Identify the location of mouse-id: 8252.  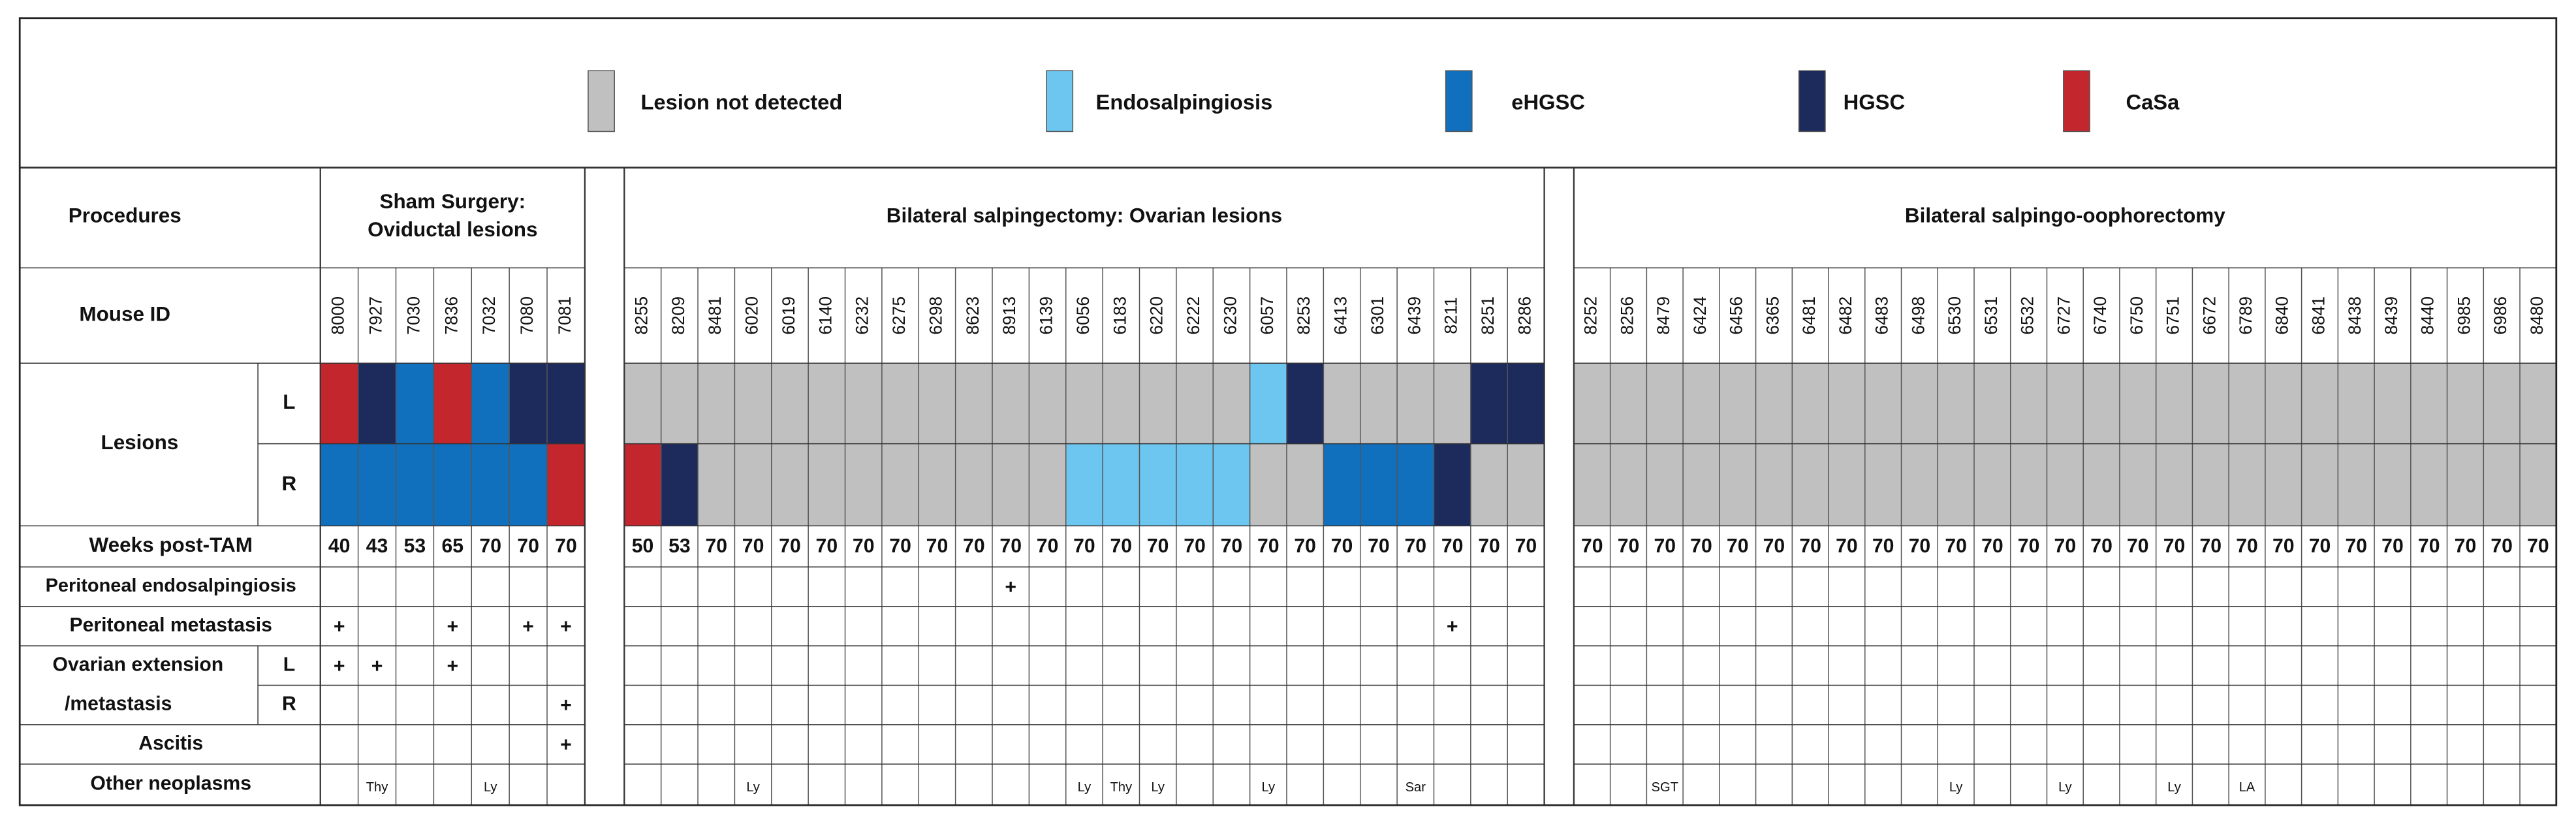
(1591, 315).